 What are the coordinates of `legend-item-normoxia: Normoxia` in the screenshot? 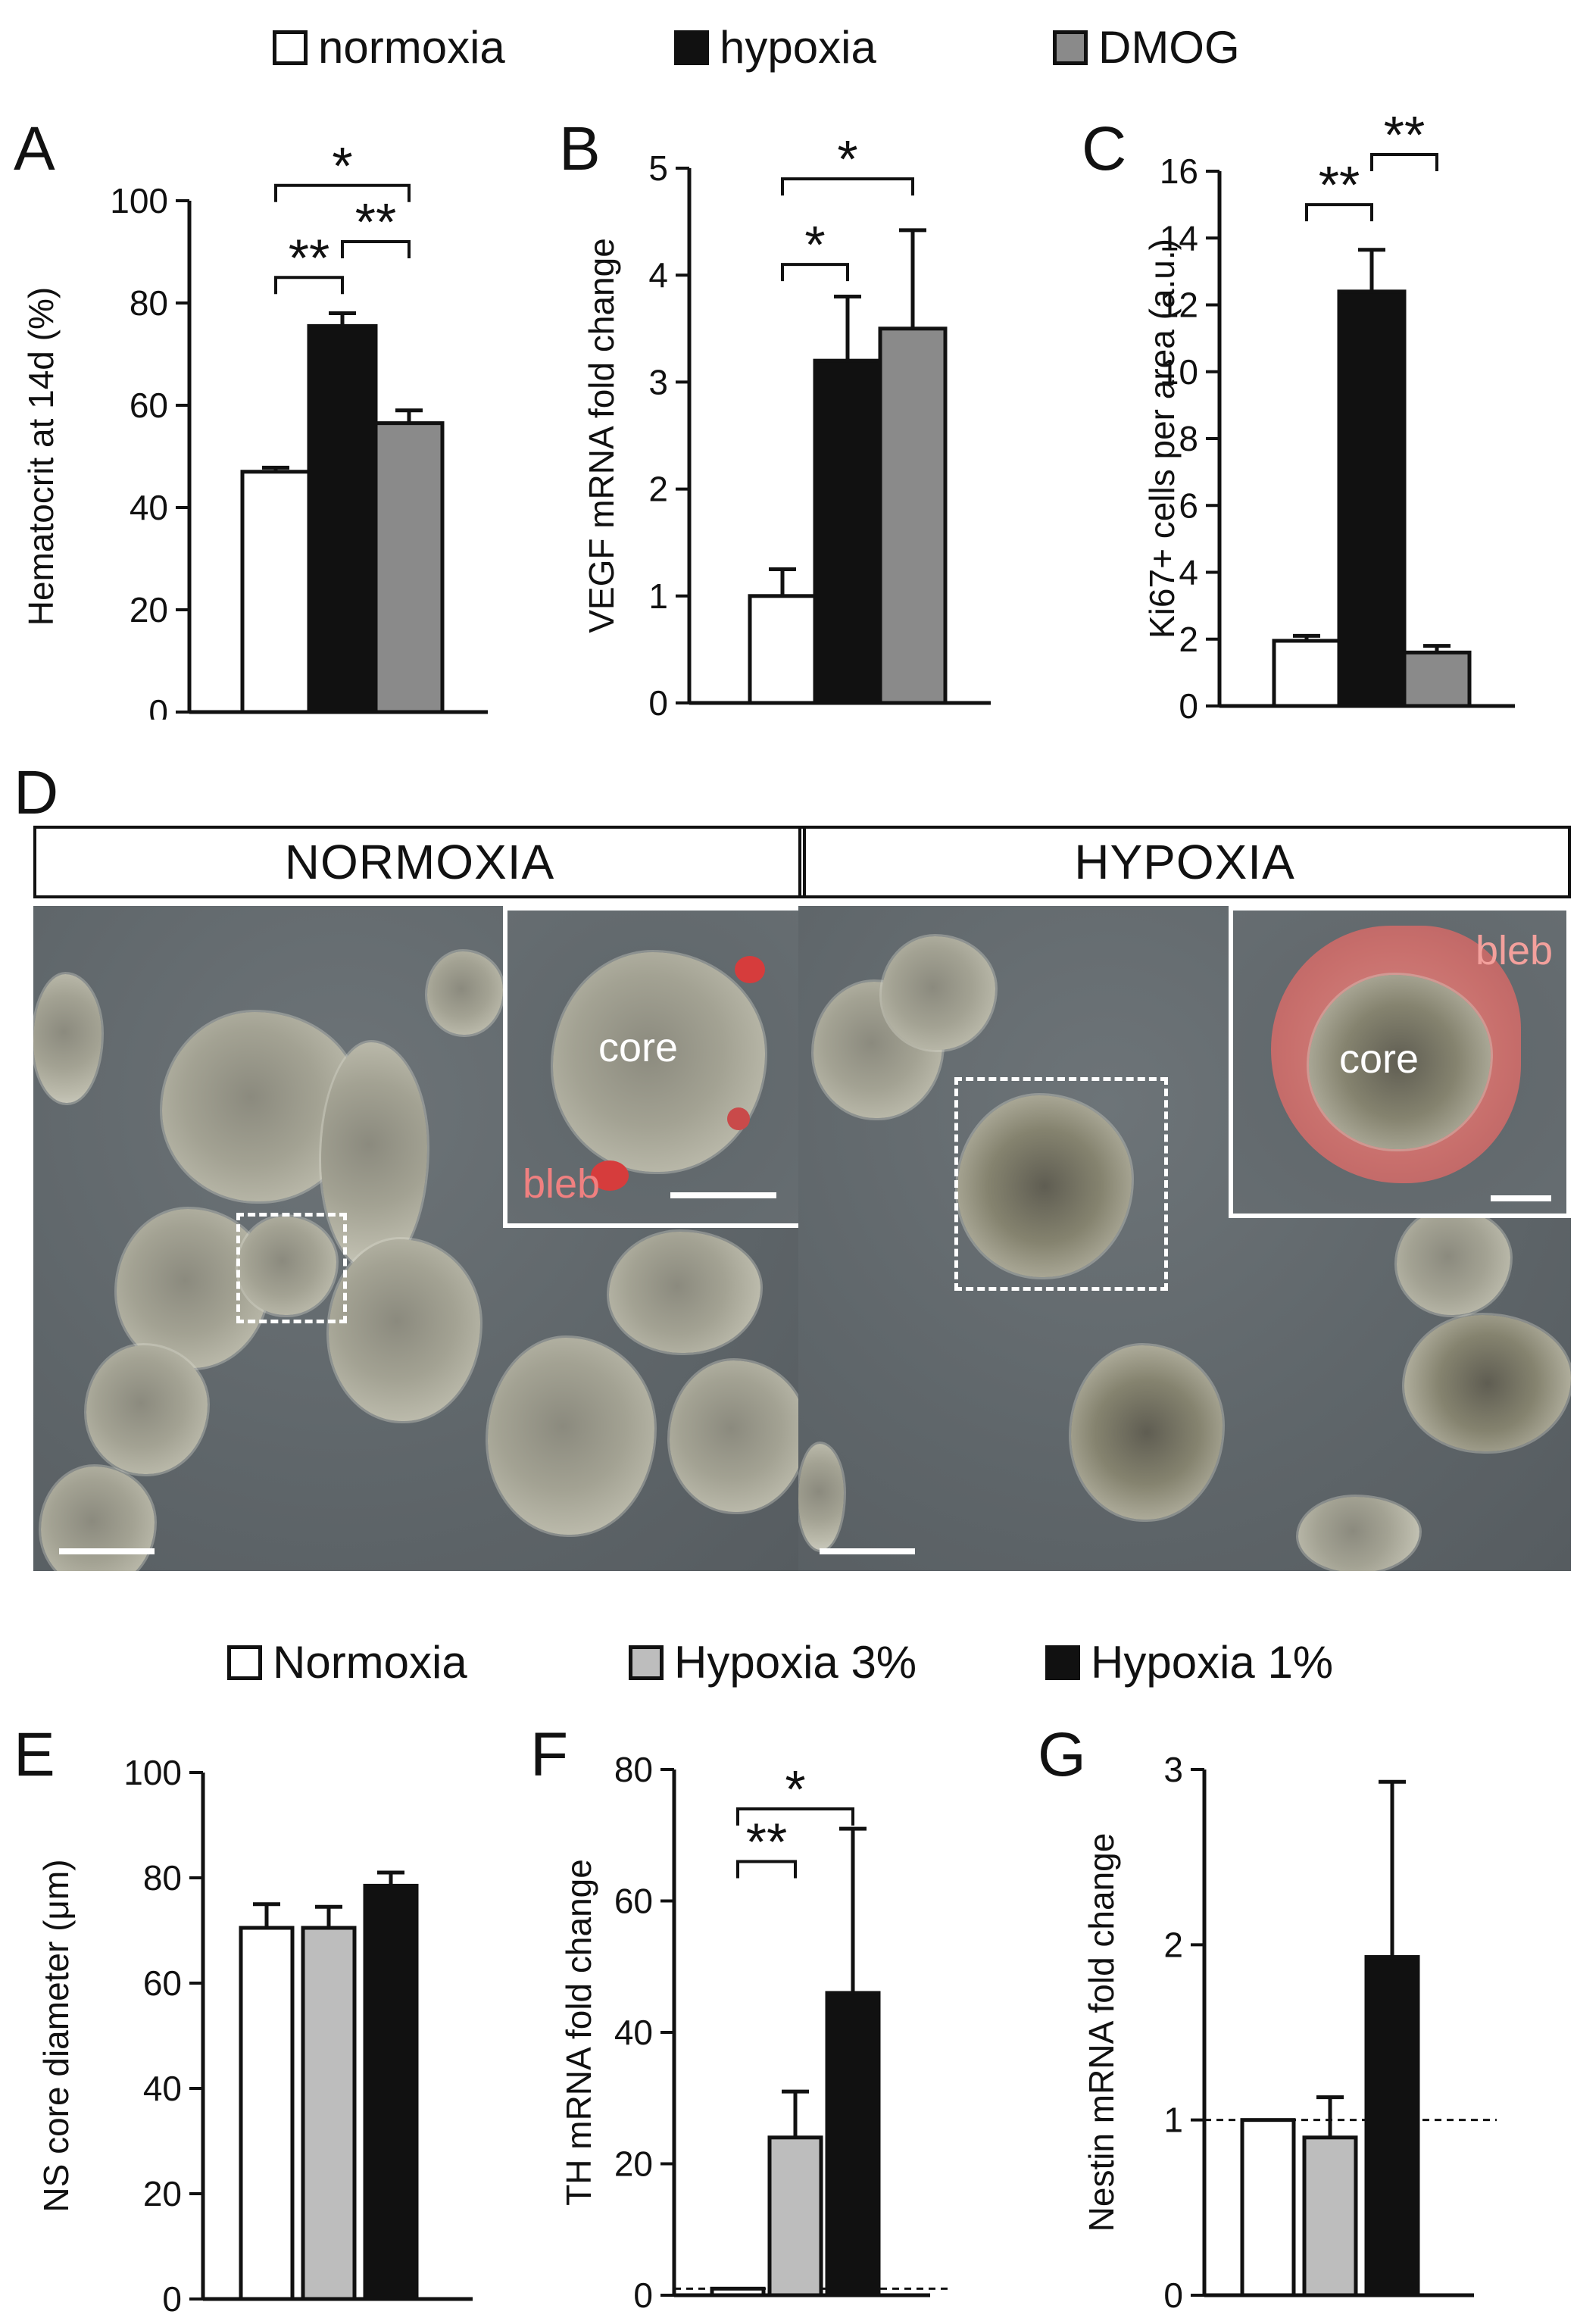 It's located at (347, 1662).